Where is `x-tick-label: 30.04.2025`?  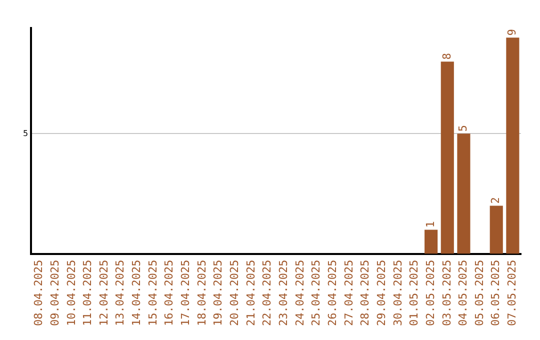
x-tick-label: 30.04.2025 is located at coordinates (397, 293).